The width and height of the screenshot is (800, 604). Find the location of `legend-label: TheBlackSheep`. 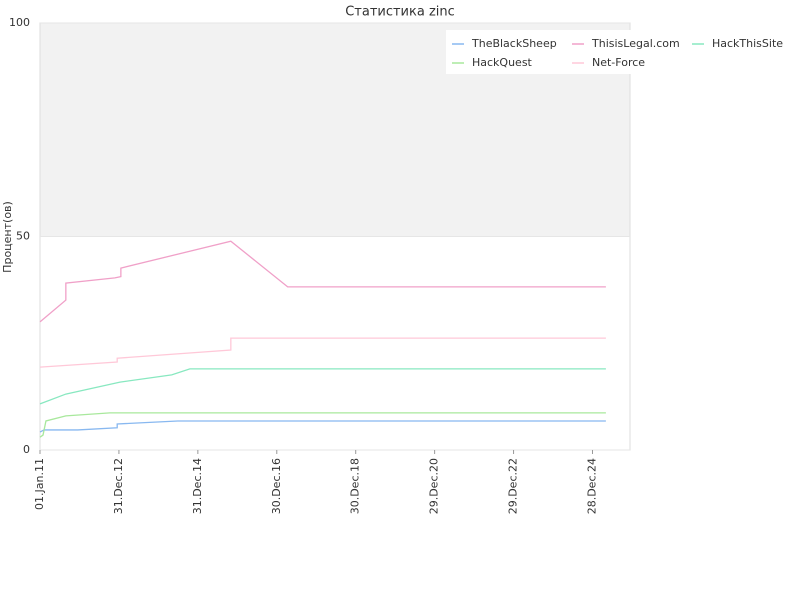

legend-label: TheBlackSheep is located at coordinates (514, 43).